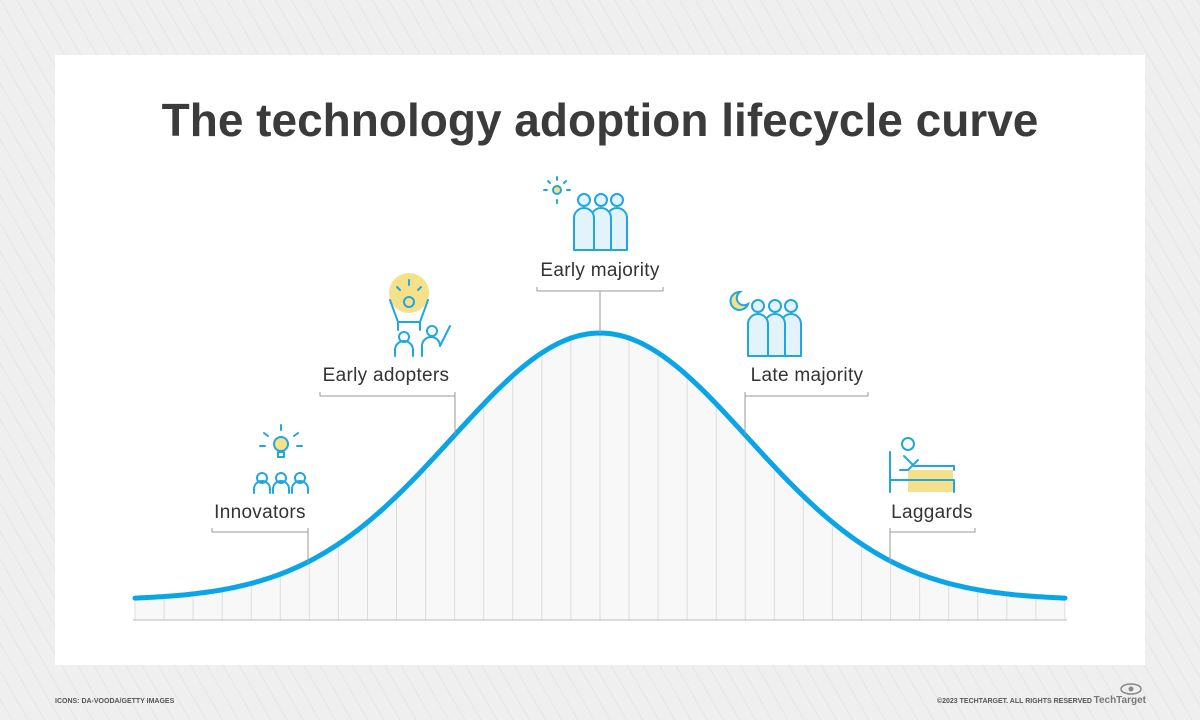 The width and height of the screenshot is (1200, 720). What do you see at coordinates (932, 512) in the screenshot?
I see `stage-label: Laggards` at bounding box center [932, 512].